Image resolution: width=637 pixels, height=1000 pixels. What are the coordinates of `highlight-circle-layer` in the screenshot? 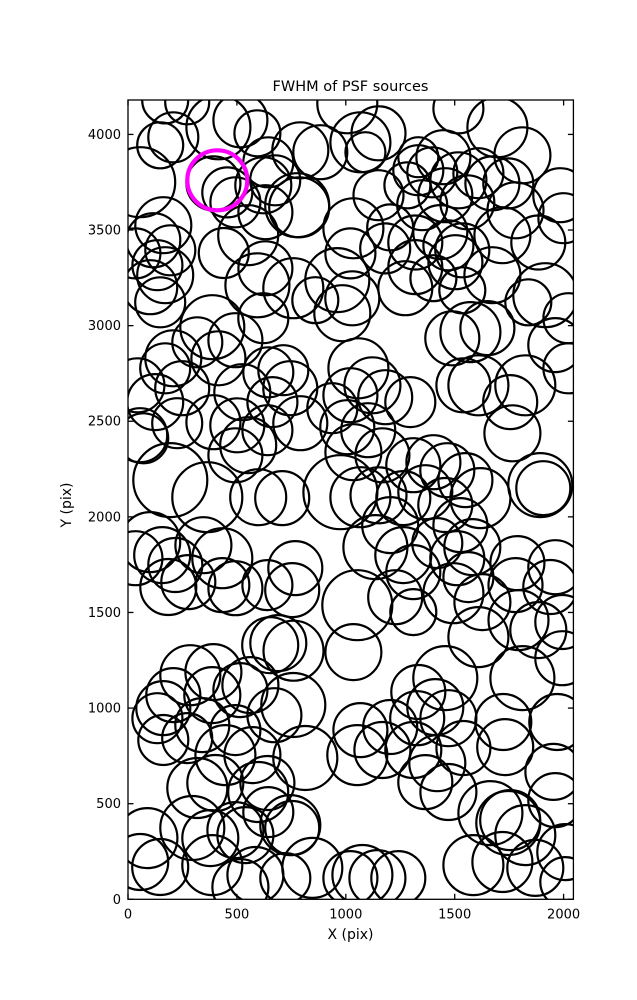 It's located at (217, 180).